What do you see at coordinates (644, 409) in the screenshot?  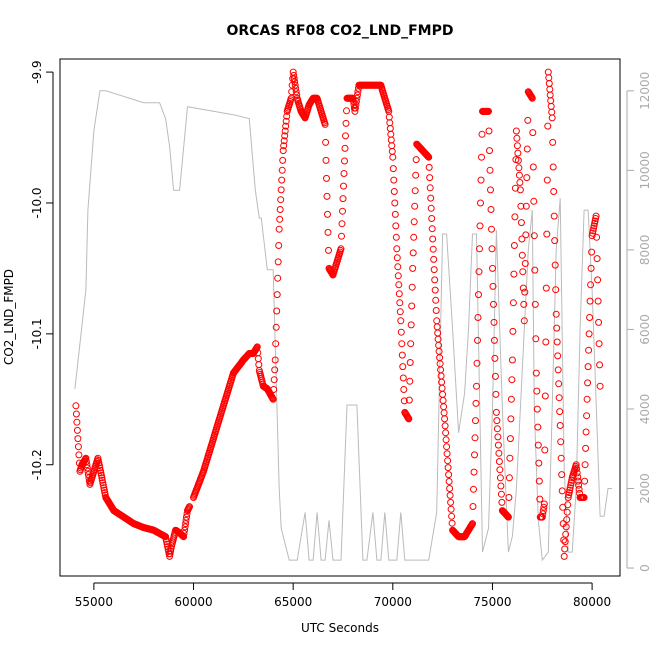 I see `y2-tick-label: 4000` at bounding box center [644, 409].